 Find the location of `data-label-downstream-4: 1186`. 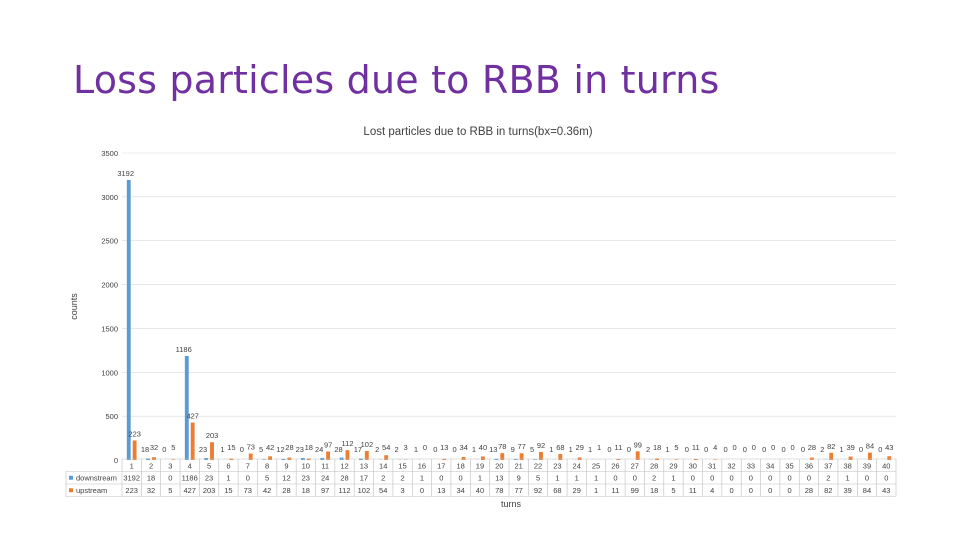

data-label-downstream-4: 1186 is located at coordinates (184, 349).